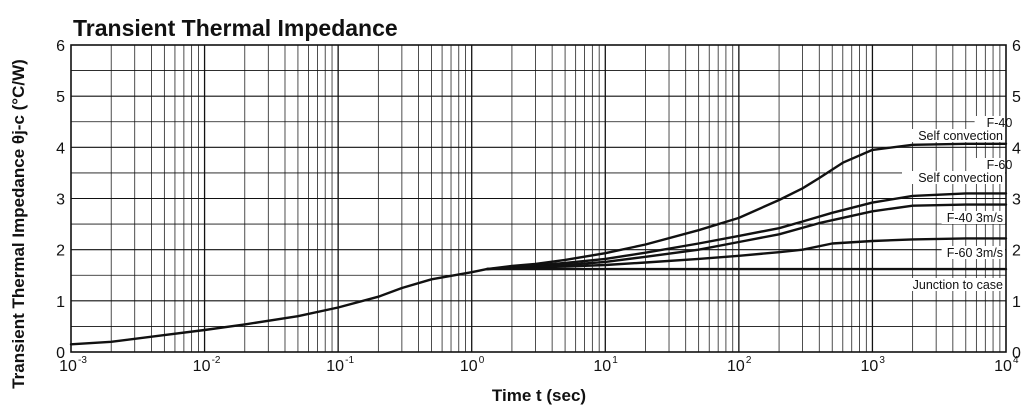  I want to click on series-label: F-60, so click(1000, 165).